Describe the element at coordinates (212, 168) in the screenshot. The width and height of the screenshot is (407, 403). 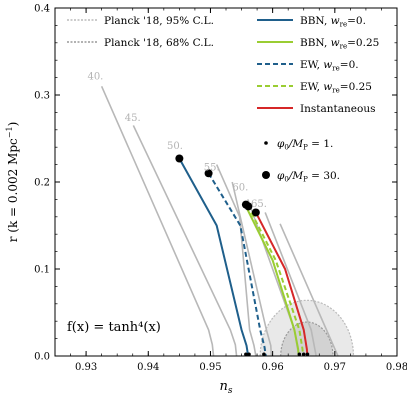
I see `efold-label-3: 55.` at that location.